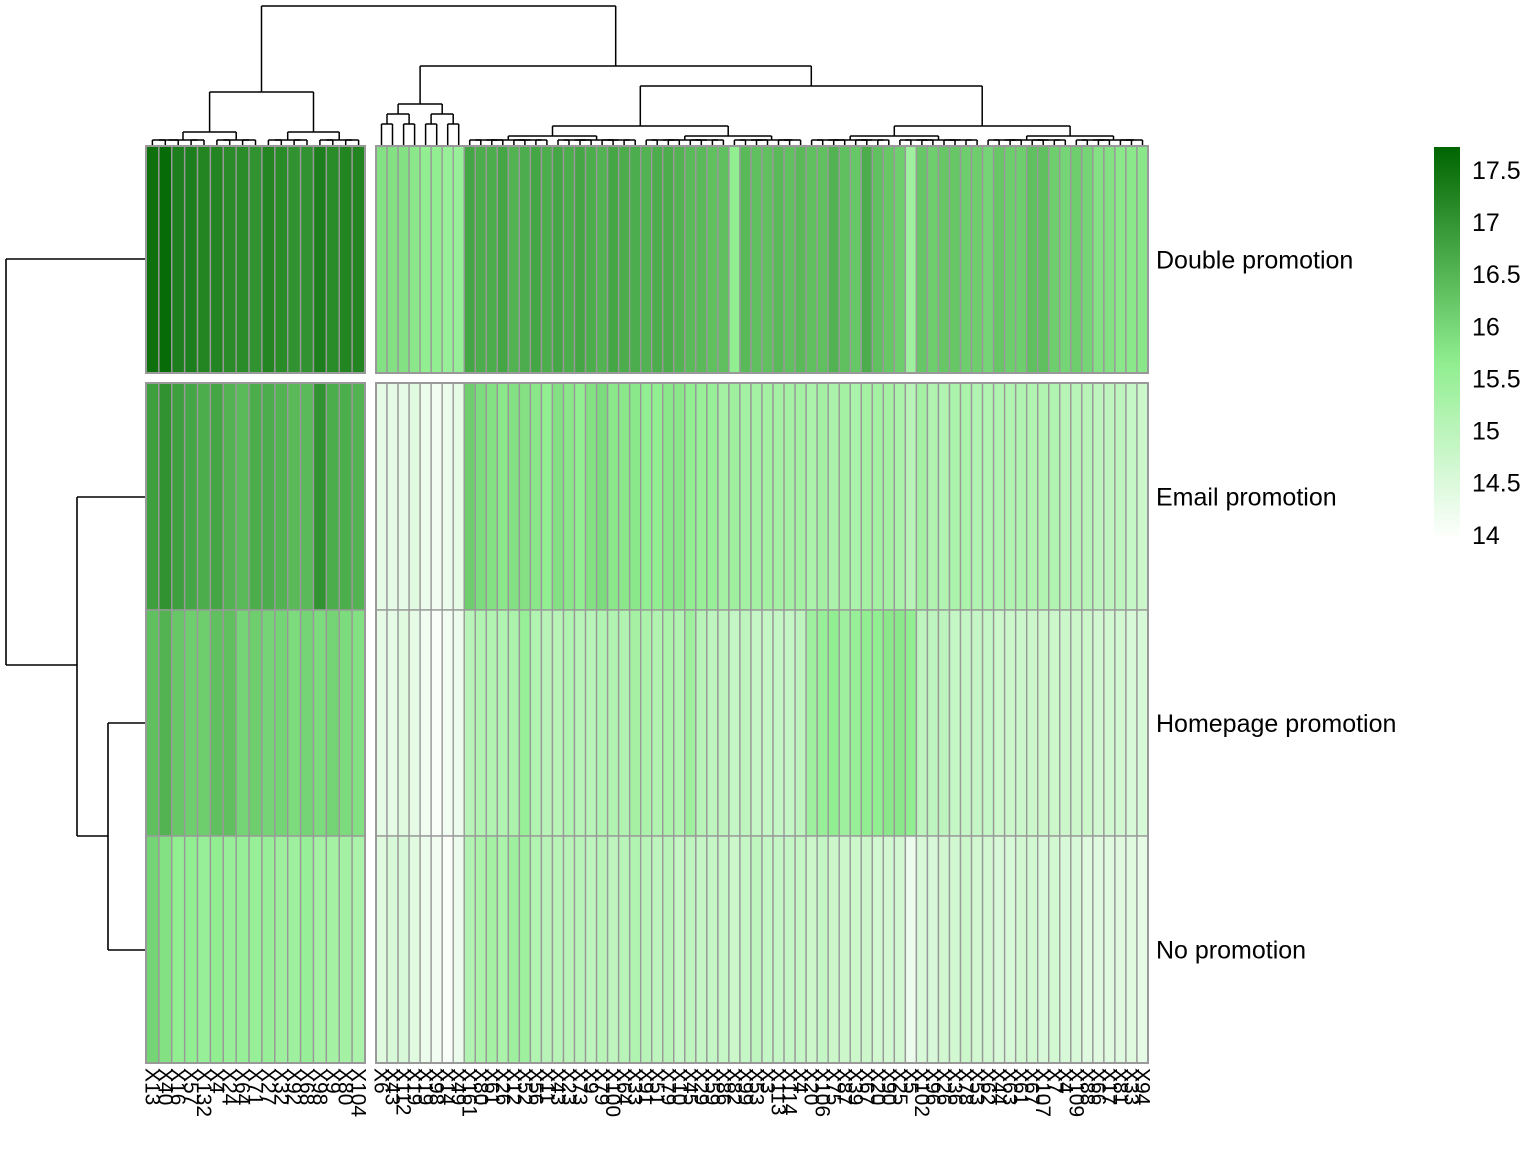  What do you see at coordinates (306, 1086) in the screenshot?
I see `column-label: X68` at bounding box center [306, 1086].